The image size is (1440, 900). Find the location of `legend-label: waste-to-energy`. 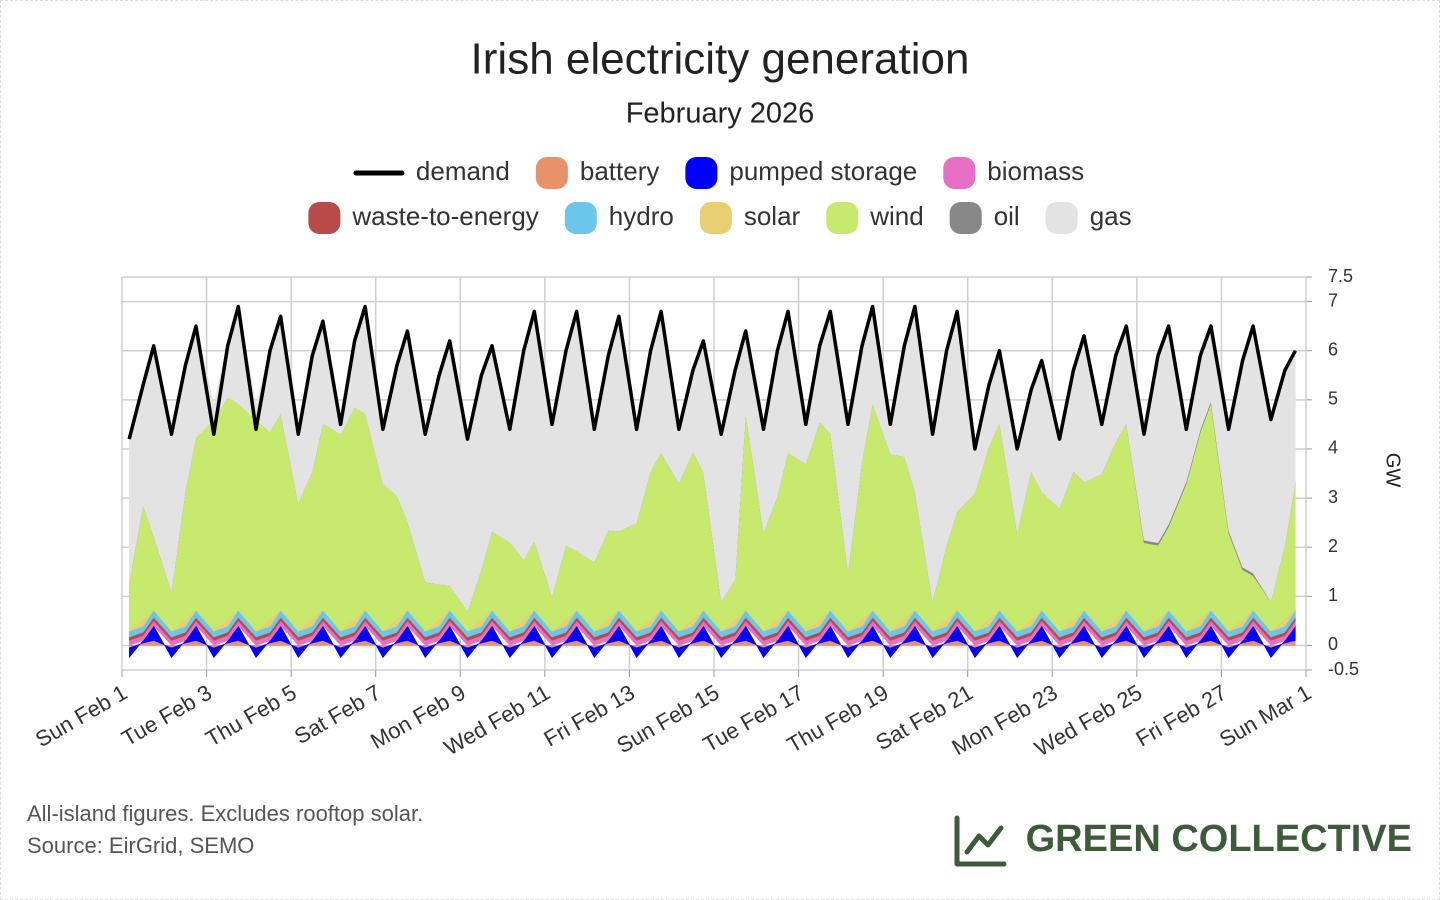

legend-label: waste-to-energy is located at coordinates (444, 216).